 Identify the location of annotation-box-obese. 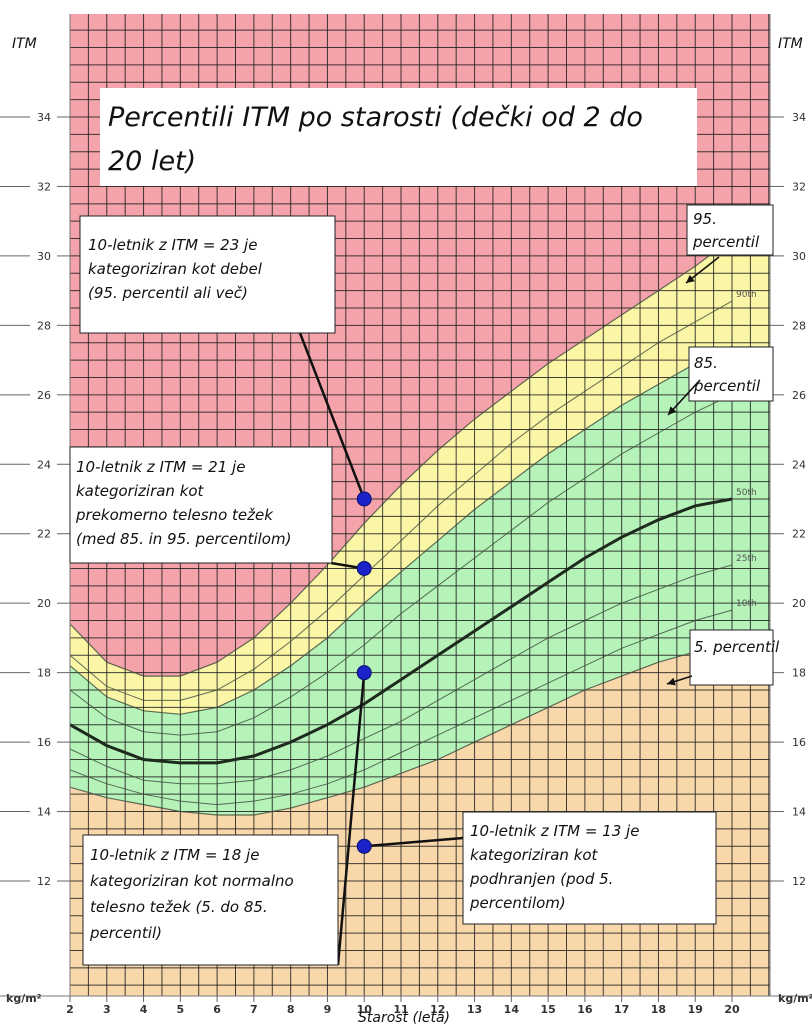
(207, 274).